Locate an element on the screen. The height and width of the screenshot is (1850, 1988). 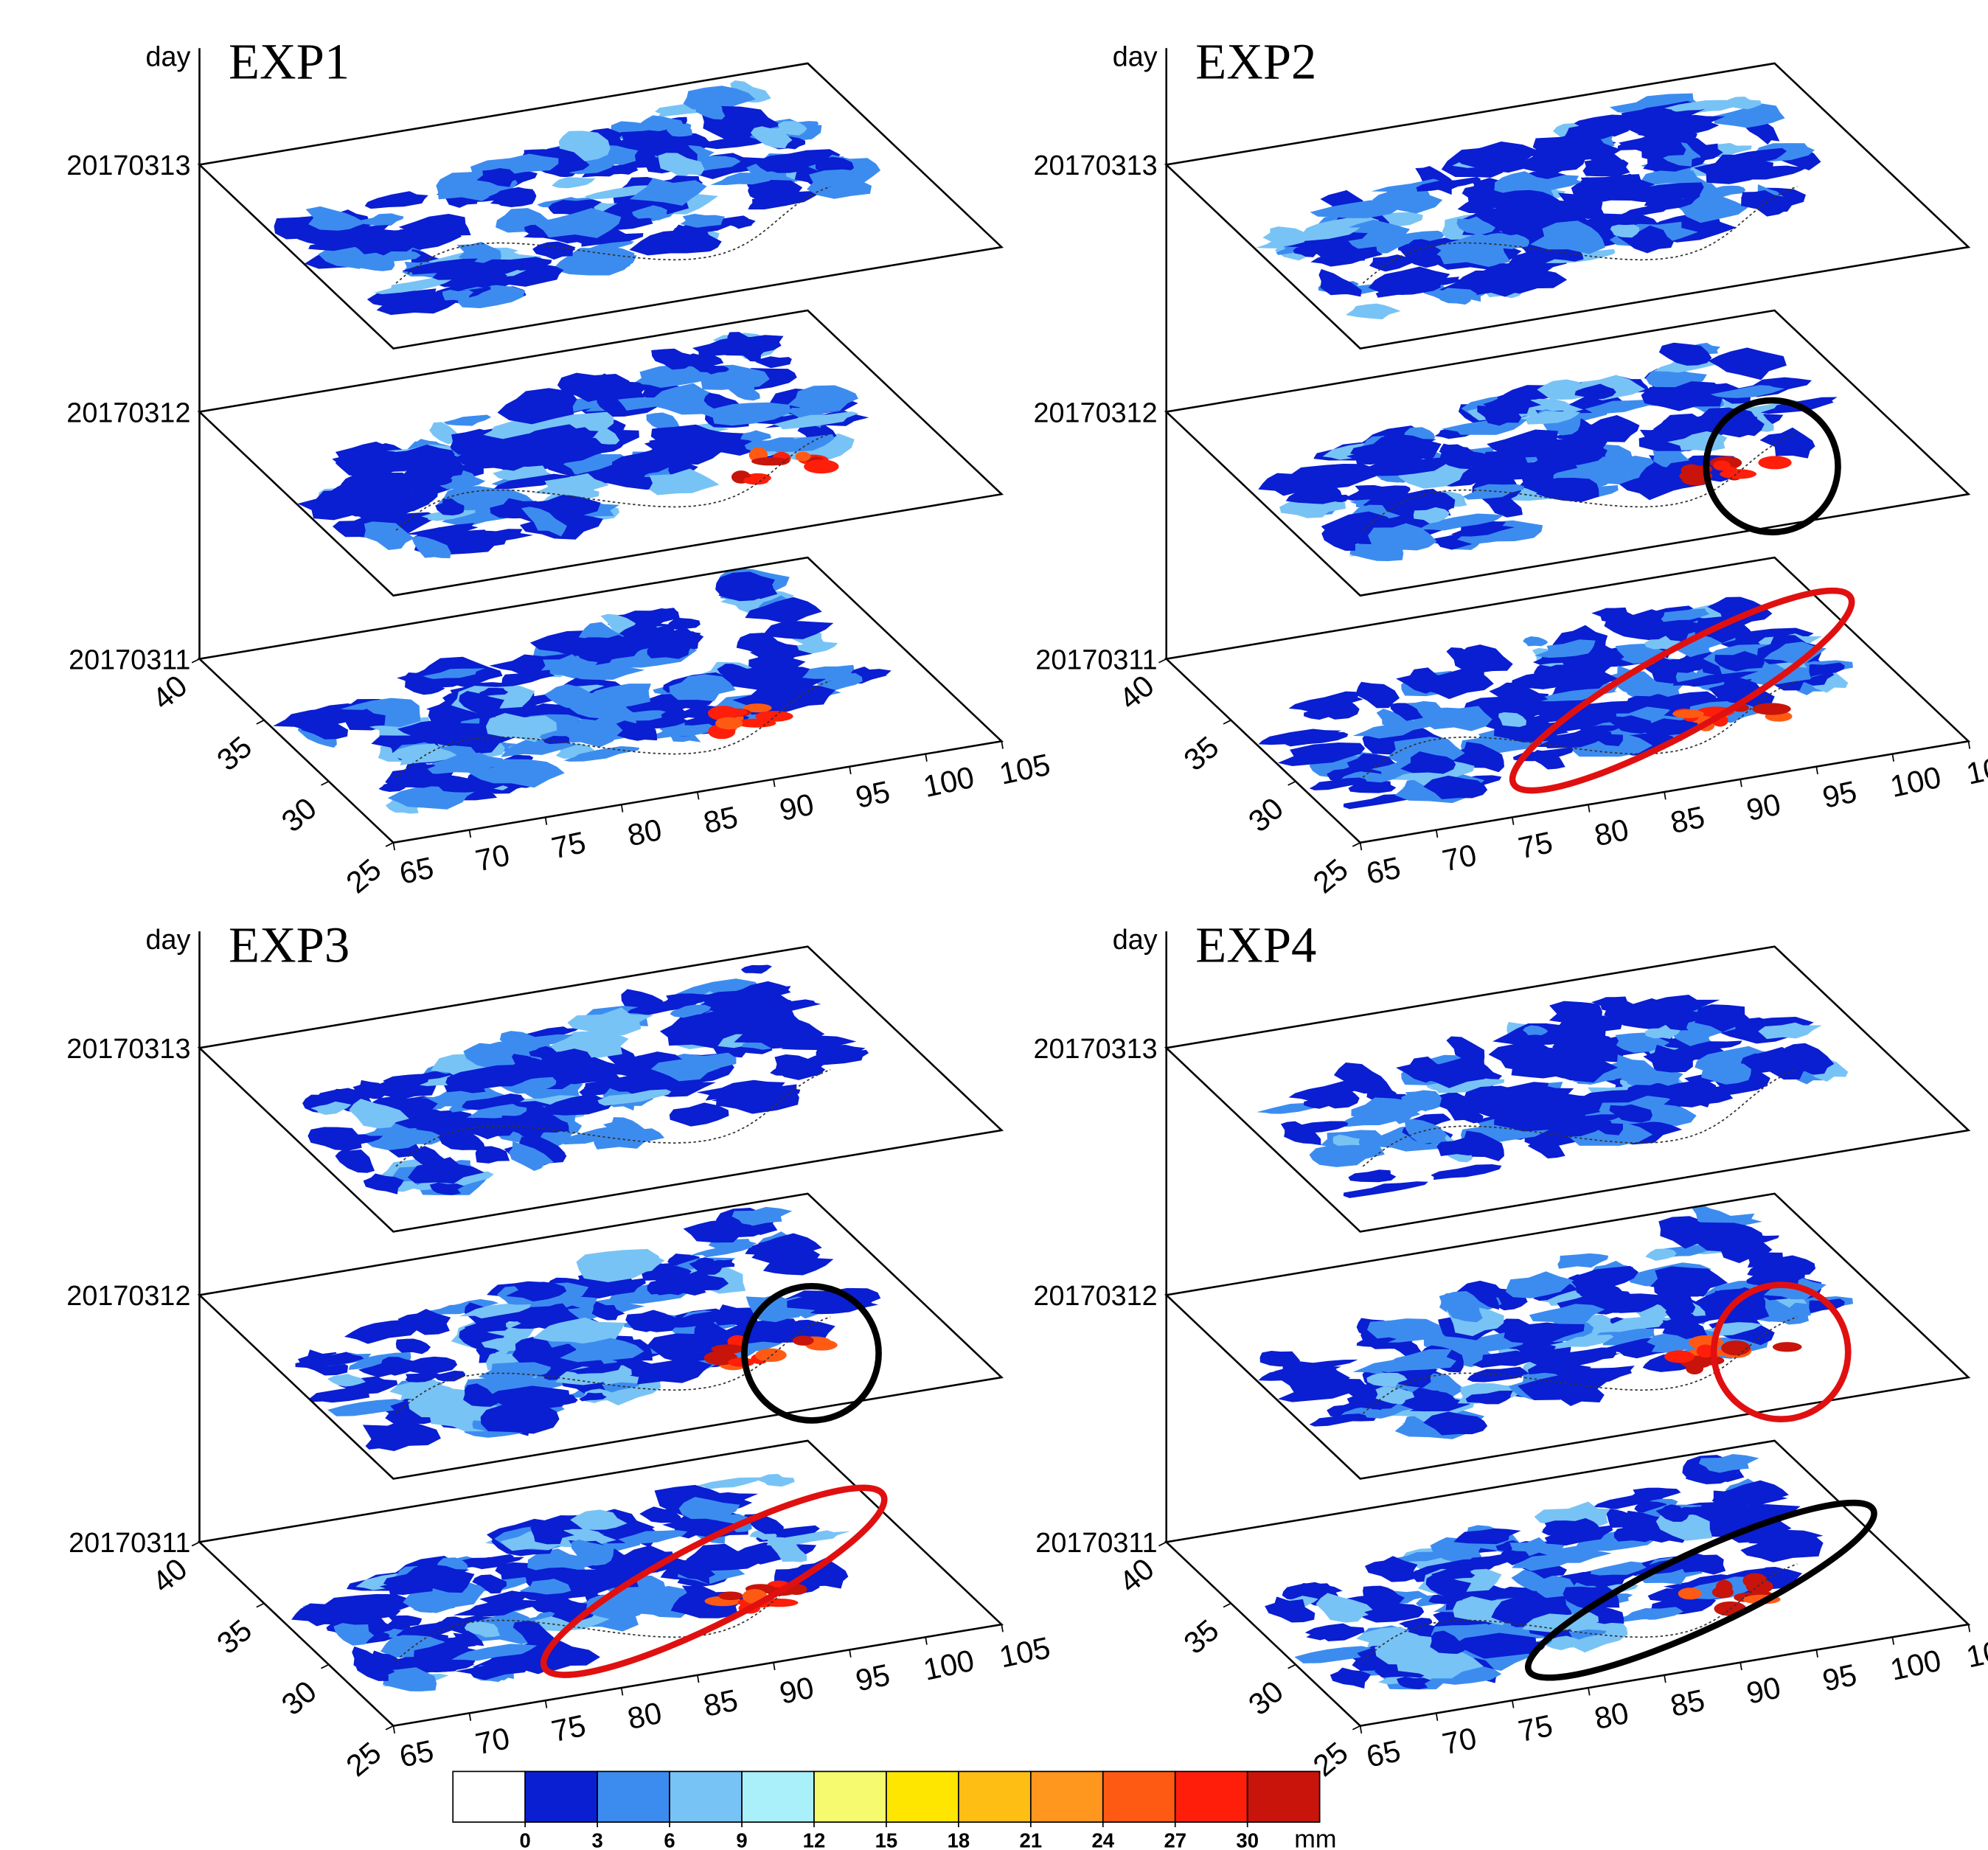
lon-tick-label: 80 is located at coordinates (1611, 1716).